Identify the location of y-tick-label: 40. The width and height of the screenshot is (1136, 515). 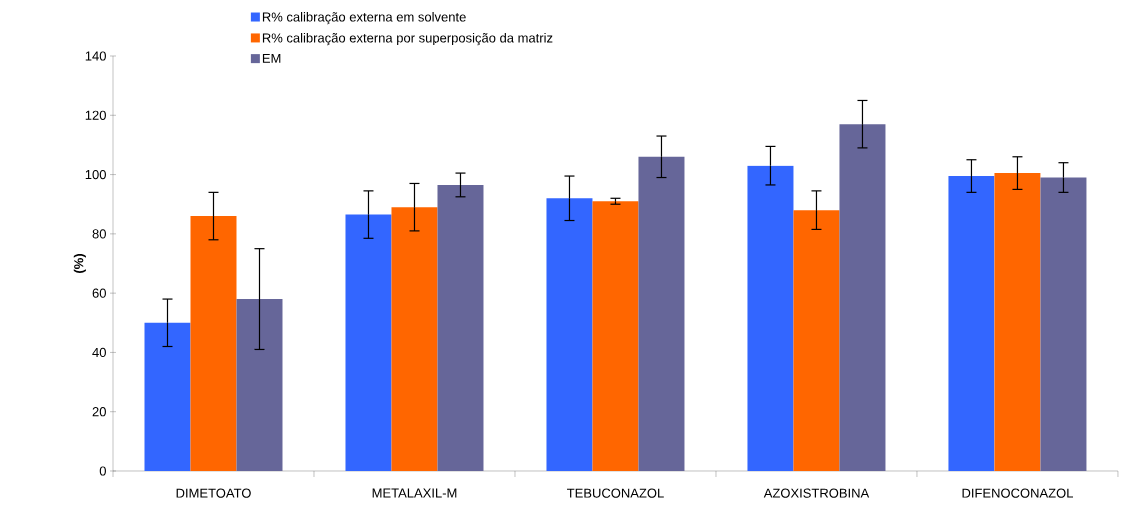
(99, 352).